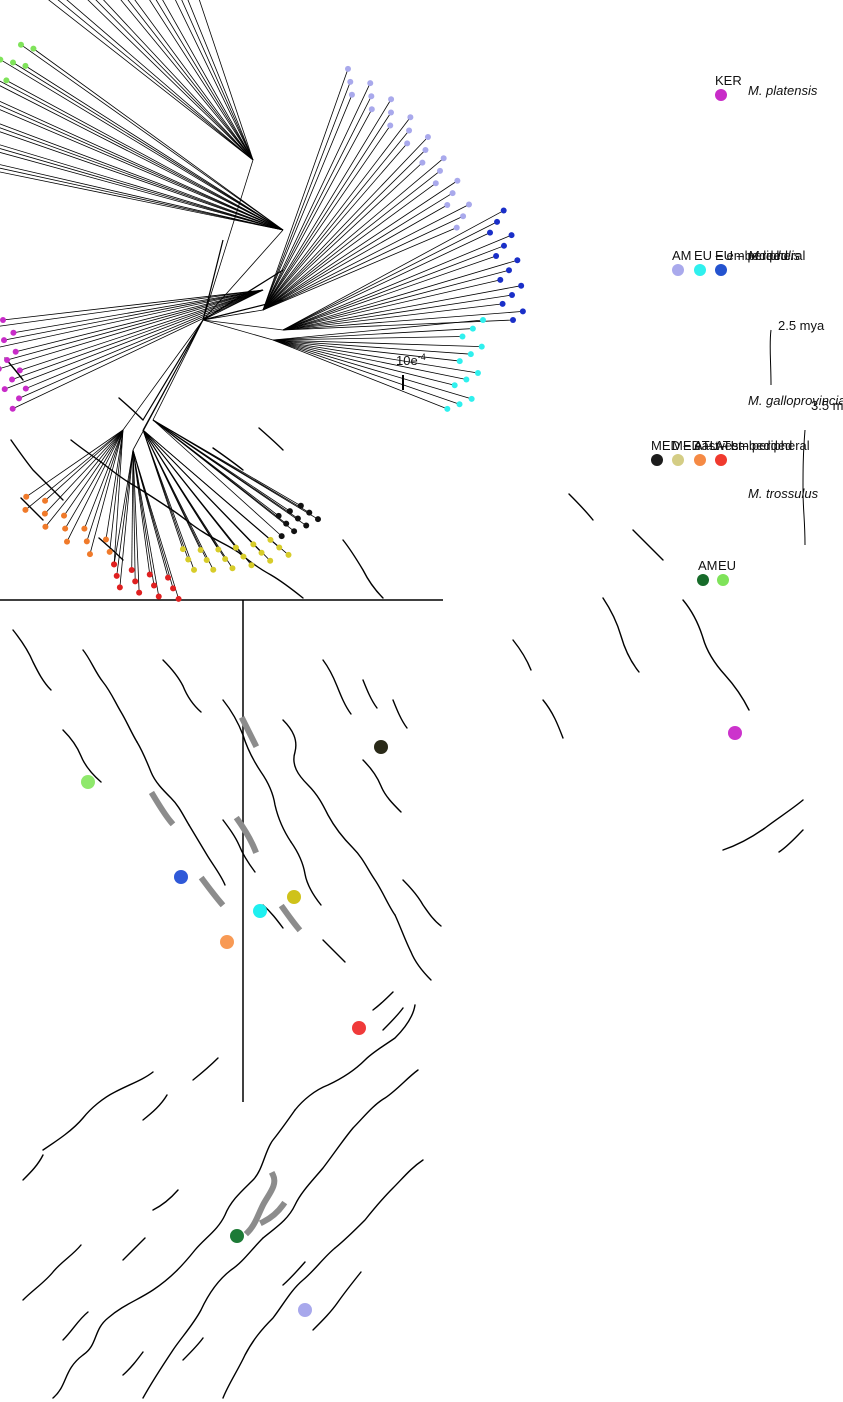 The image size is (843, 1402). What do you see at coordinates (237, 1236) in the screenshot?
I see `site-trossulus-am` at bounding box center [237, 1236].